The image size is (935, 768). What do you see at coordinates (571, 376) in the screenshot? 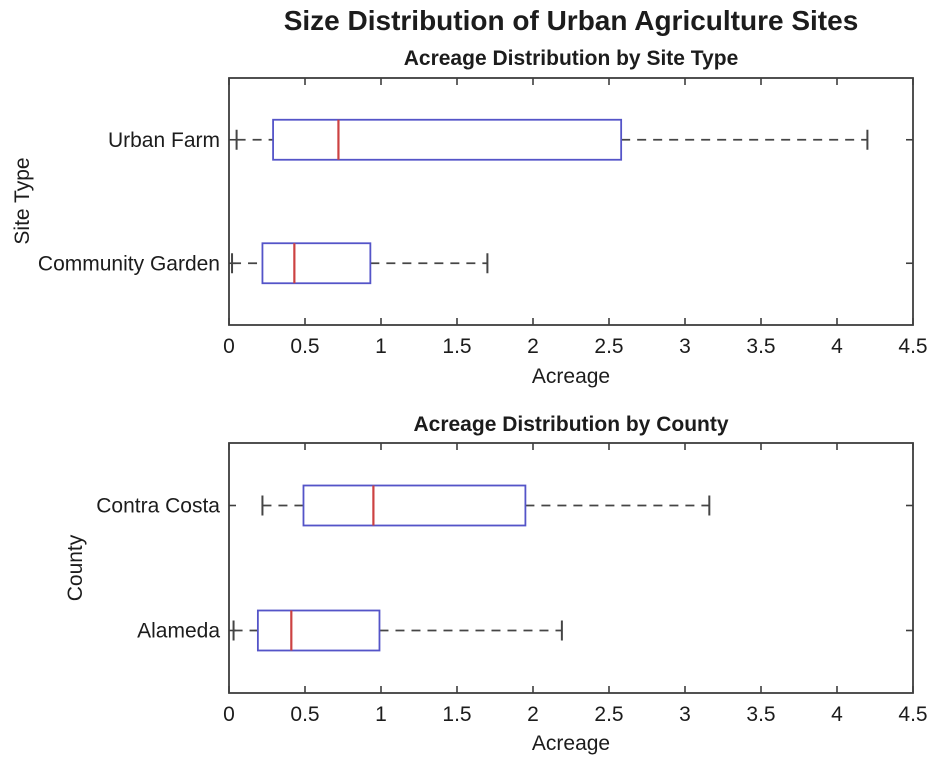
I see `chart1-x-axis-label: Acreage` at bounding box center [571, 376].